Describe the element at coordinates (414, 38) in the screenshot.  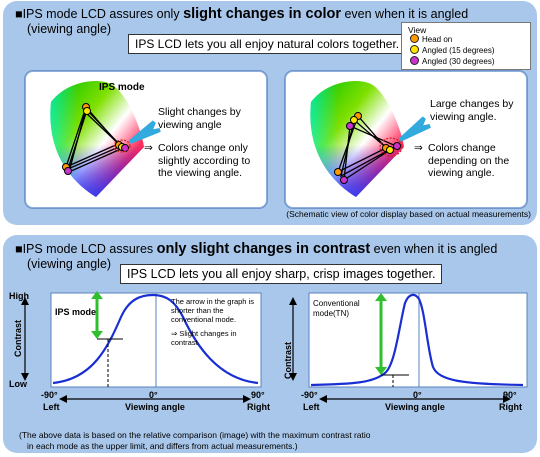
I see `orange-dot-icon` at that location.